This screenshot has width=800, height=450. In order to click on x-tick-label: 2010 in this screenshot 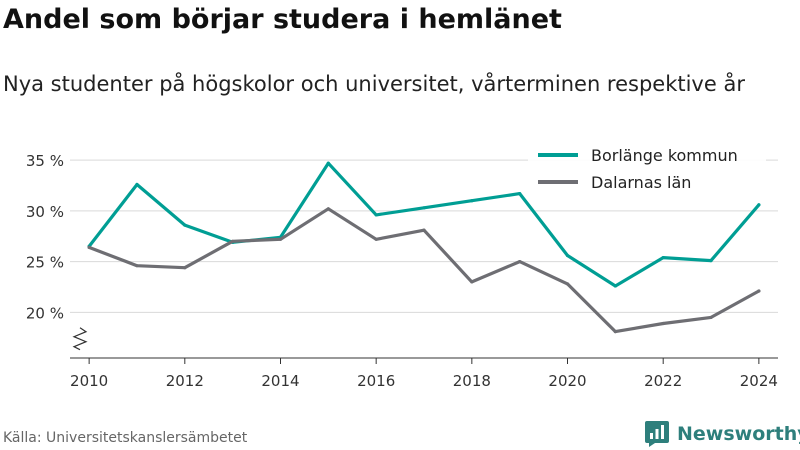, I will do `click(89, 381)`.